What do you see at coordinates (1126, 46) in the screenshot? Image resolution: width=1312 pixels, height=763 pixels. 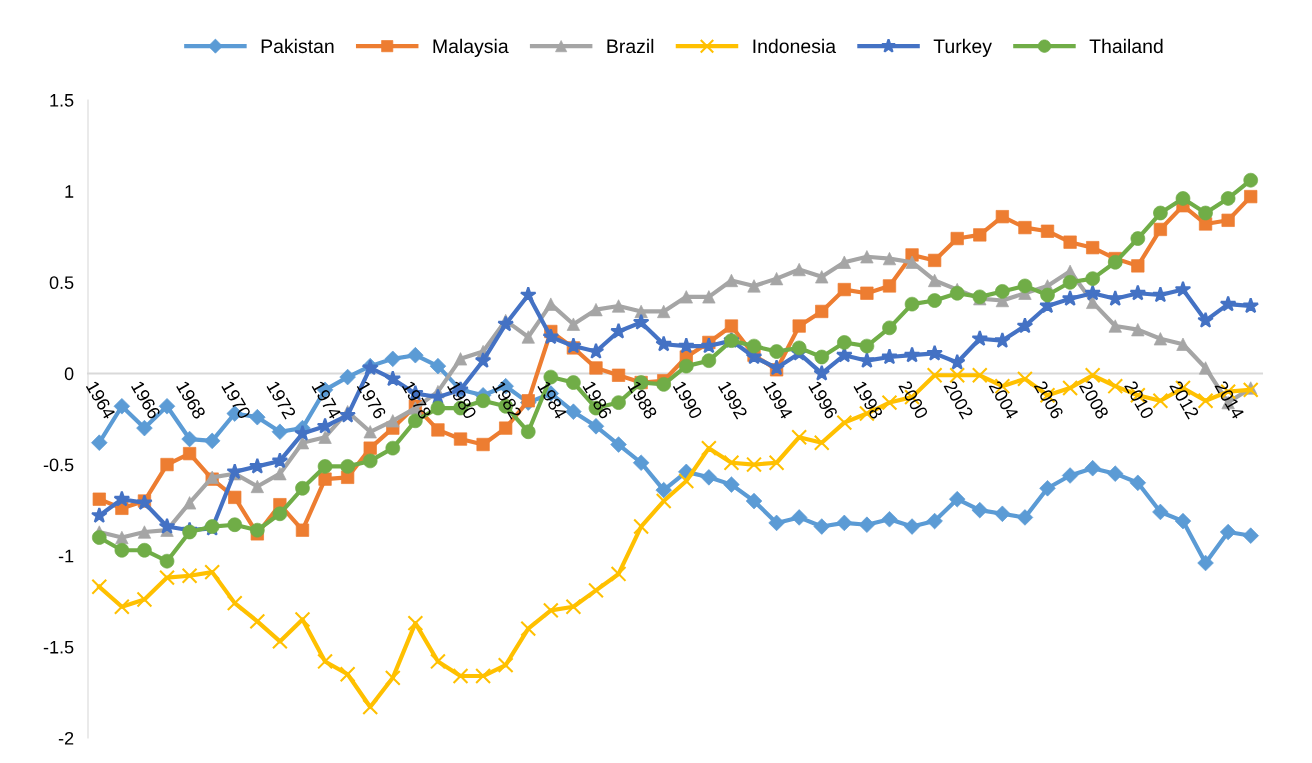 I see `legend-label: Thailand` at bounding box center [1126, 46].